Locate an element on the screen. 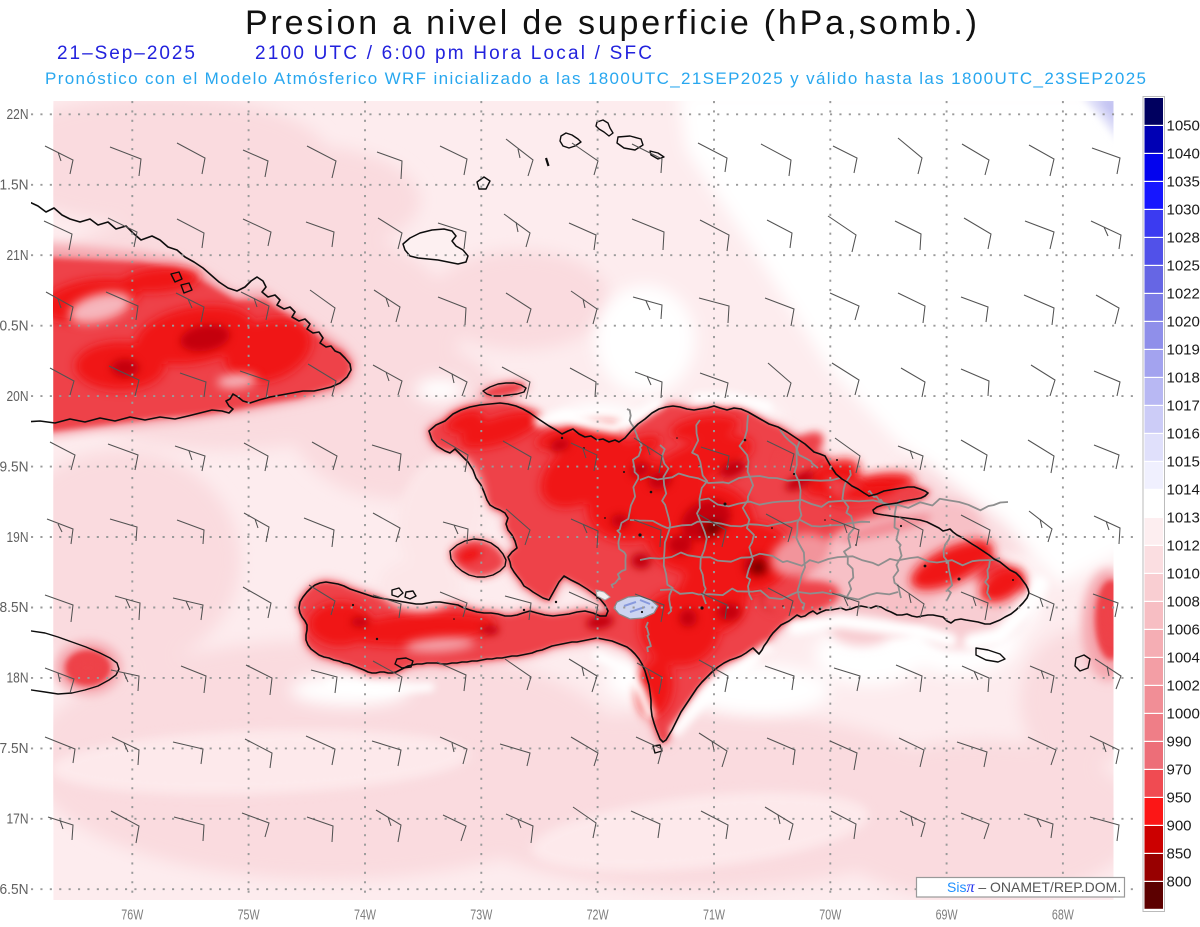 Image resolution: width=1200 pixels, height=927 pixels. svg-text: 17N is located at coordinates (18, 820).